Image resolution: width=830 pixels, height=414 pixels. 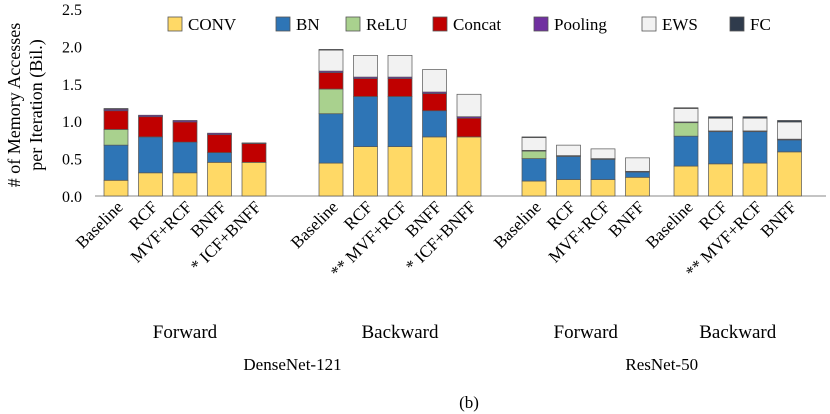 What do you see at coordinates (661, 364) in the screenshot?
I see `network-label: ResNet-50` at bounding box center [661, 364].